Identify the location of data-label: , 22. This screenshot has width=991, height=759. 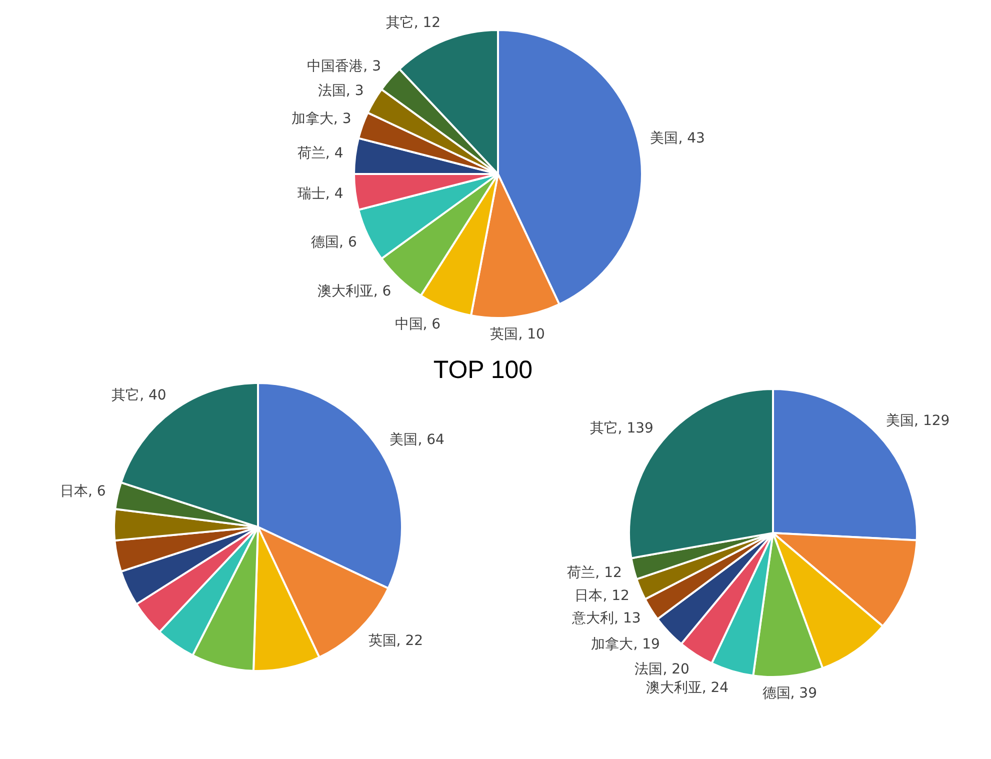
(410, 641).